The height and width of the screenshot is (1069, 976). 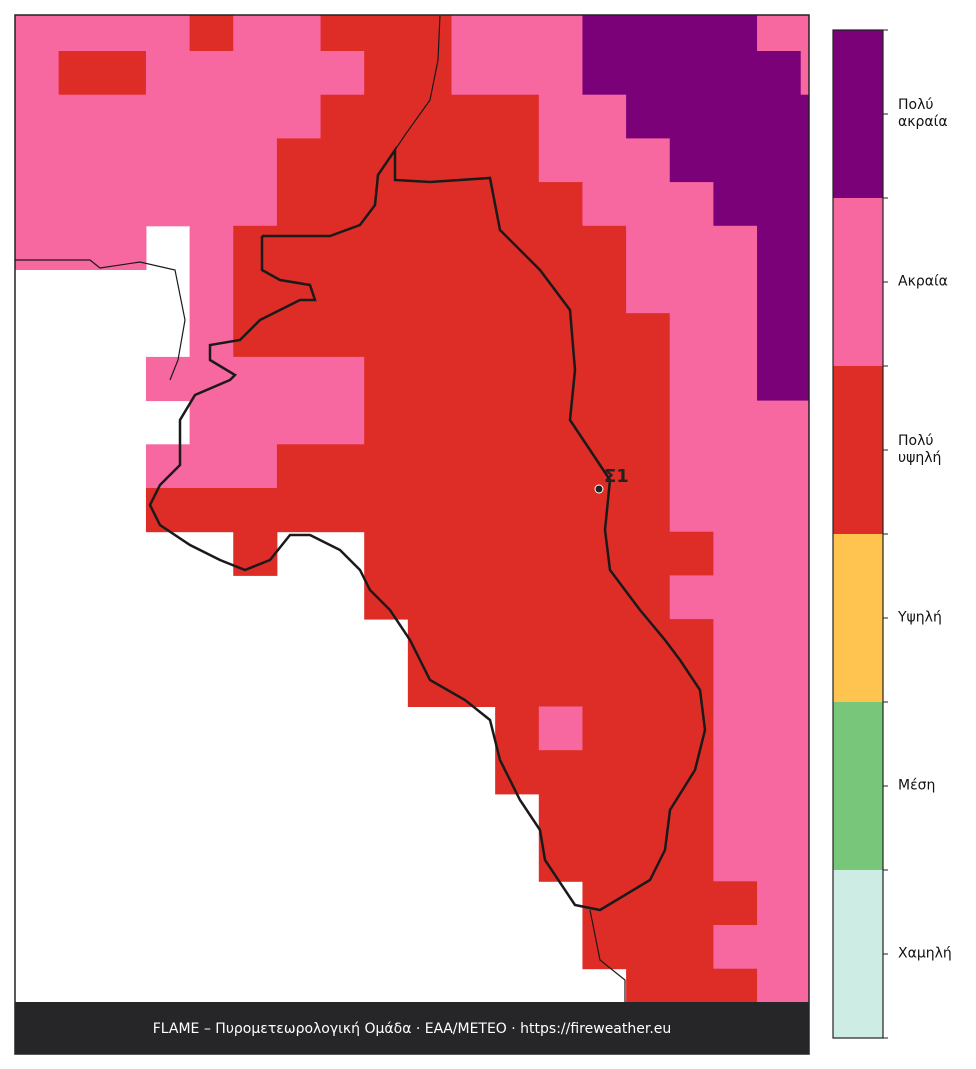 I want to click on legend-label: Πολύ ακραία, so click(x=923, y=113).